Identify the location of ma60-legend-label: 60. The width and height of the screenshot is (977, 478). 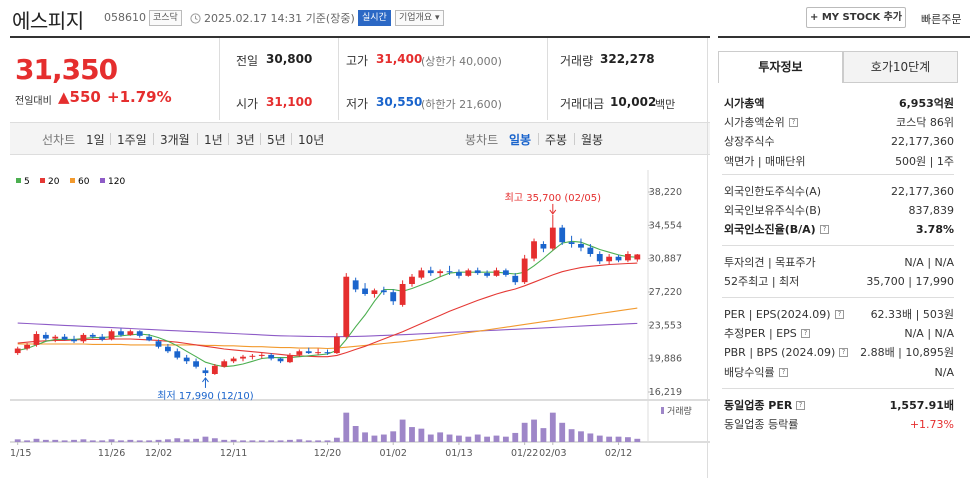
(84, 182).